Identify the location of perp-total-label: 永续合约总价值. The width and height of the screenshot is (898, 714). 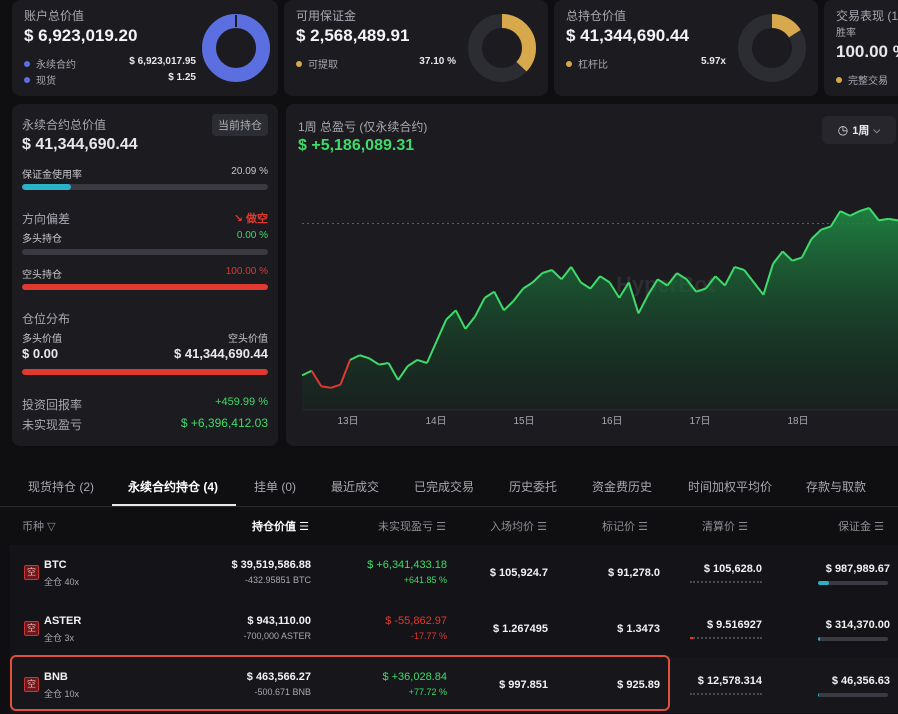
(64, 125).